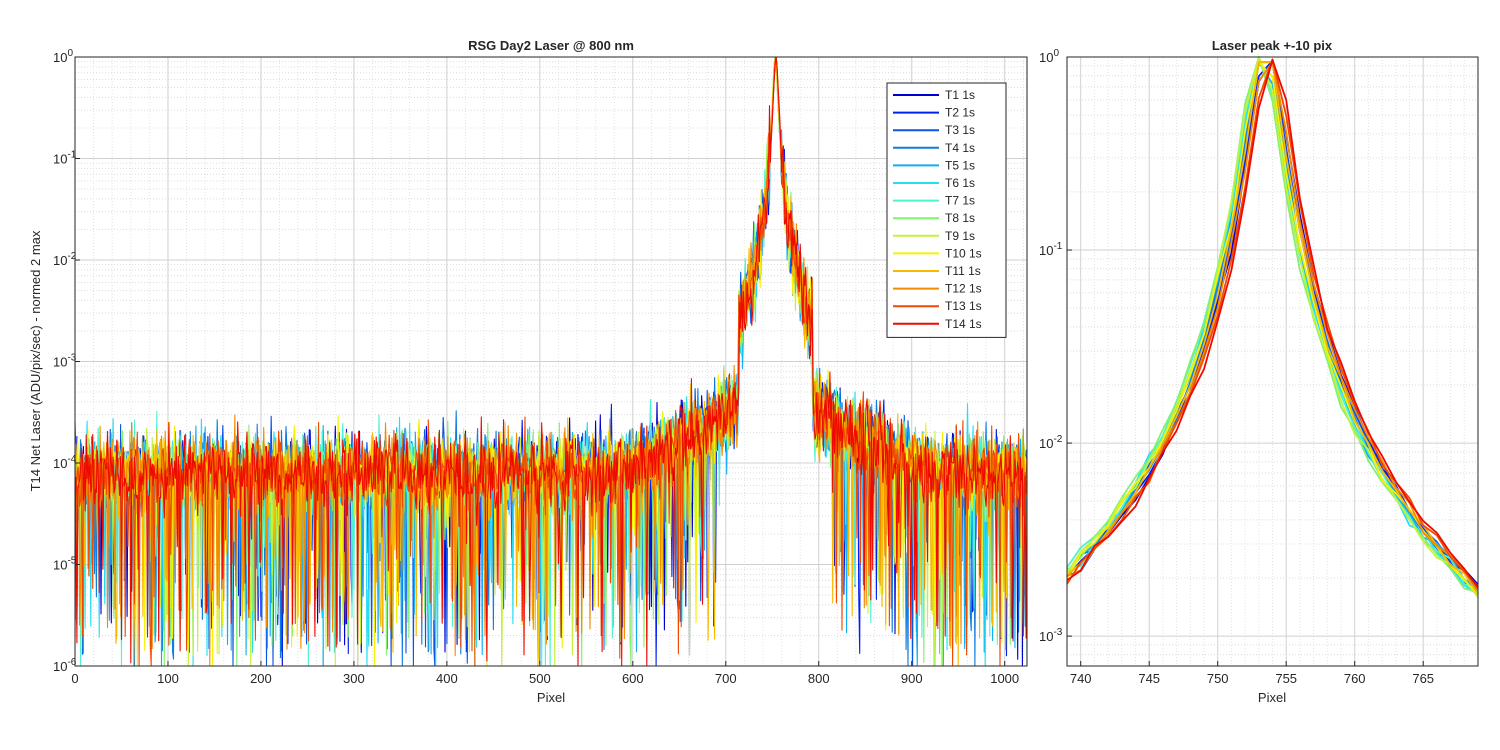  Describe the element at coordinates (65, 462) in the screenshot. I see `y-tick-label: 10⁻⁴` at that location.